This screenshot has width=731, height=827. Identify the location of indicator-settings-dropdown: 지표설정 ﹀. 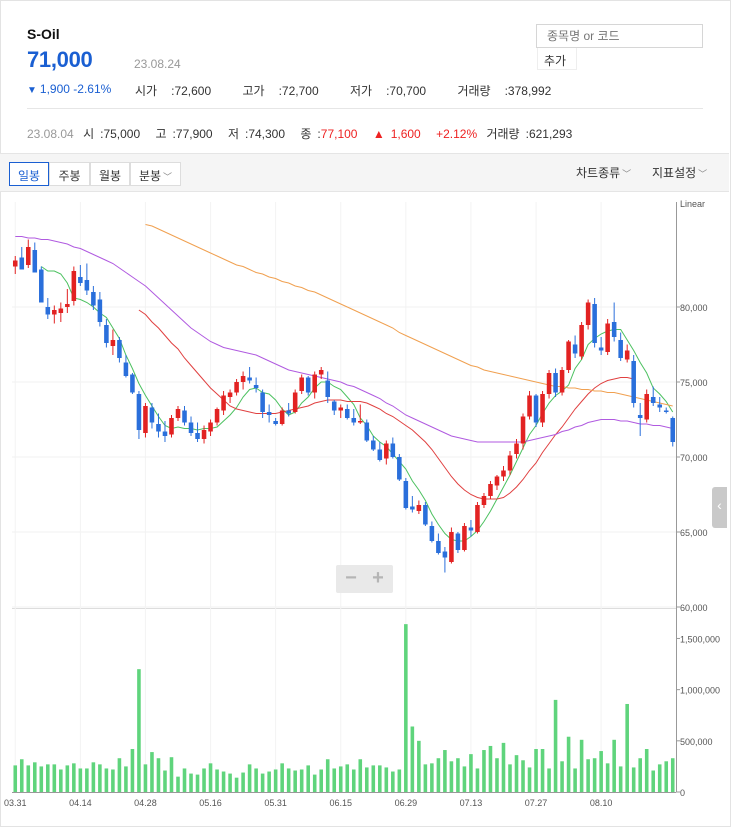
(679, 172).